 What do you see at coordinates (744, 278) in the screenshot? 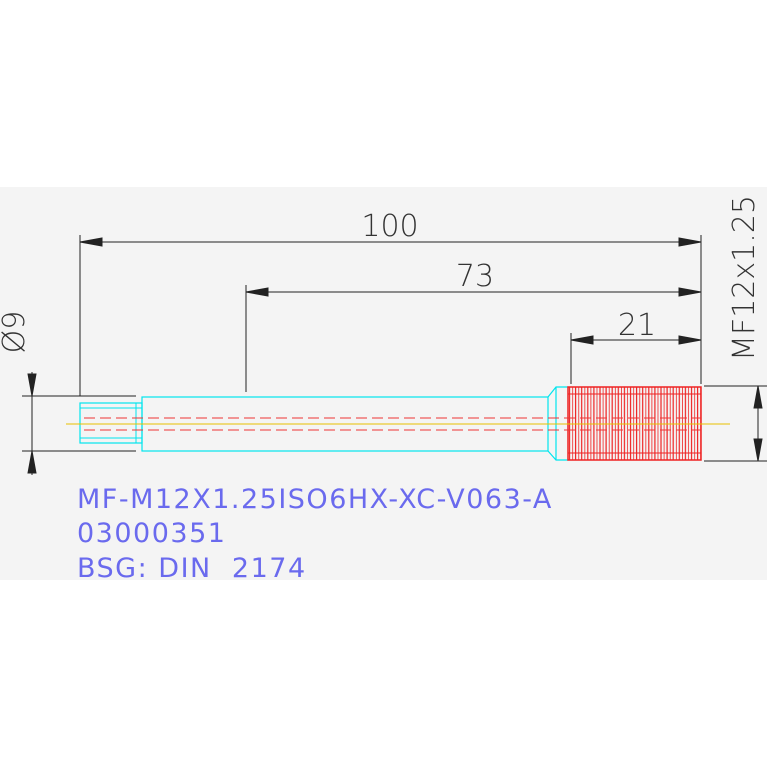
I see `dimension-thread-spec-label: MF12x1.25` at bounding box center [744, 278].